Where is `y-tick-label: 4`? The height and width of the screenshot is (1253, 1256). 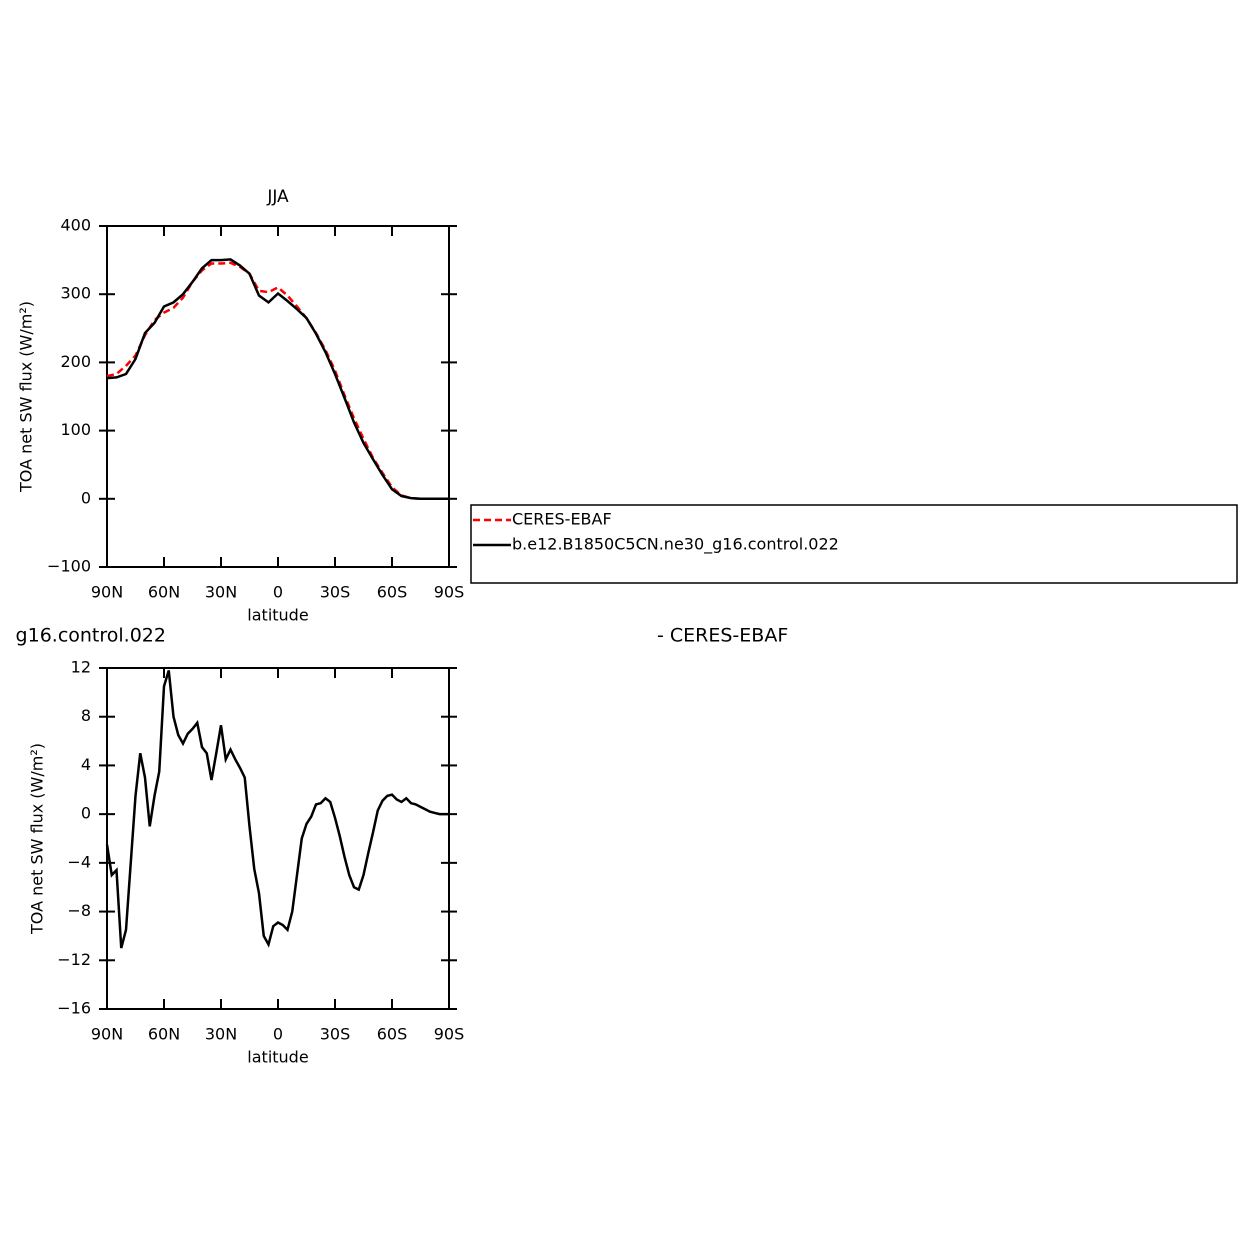 y-tick-label: 4 is located at coordinates (86, 764).